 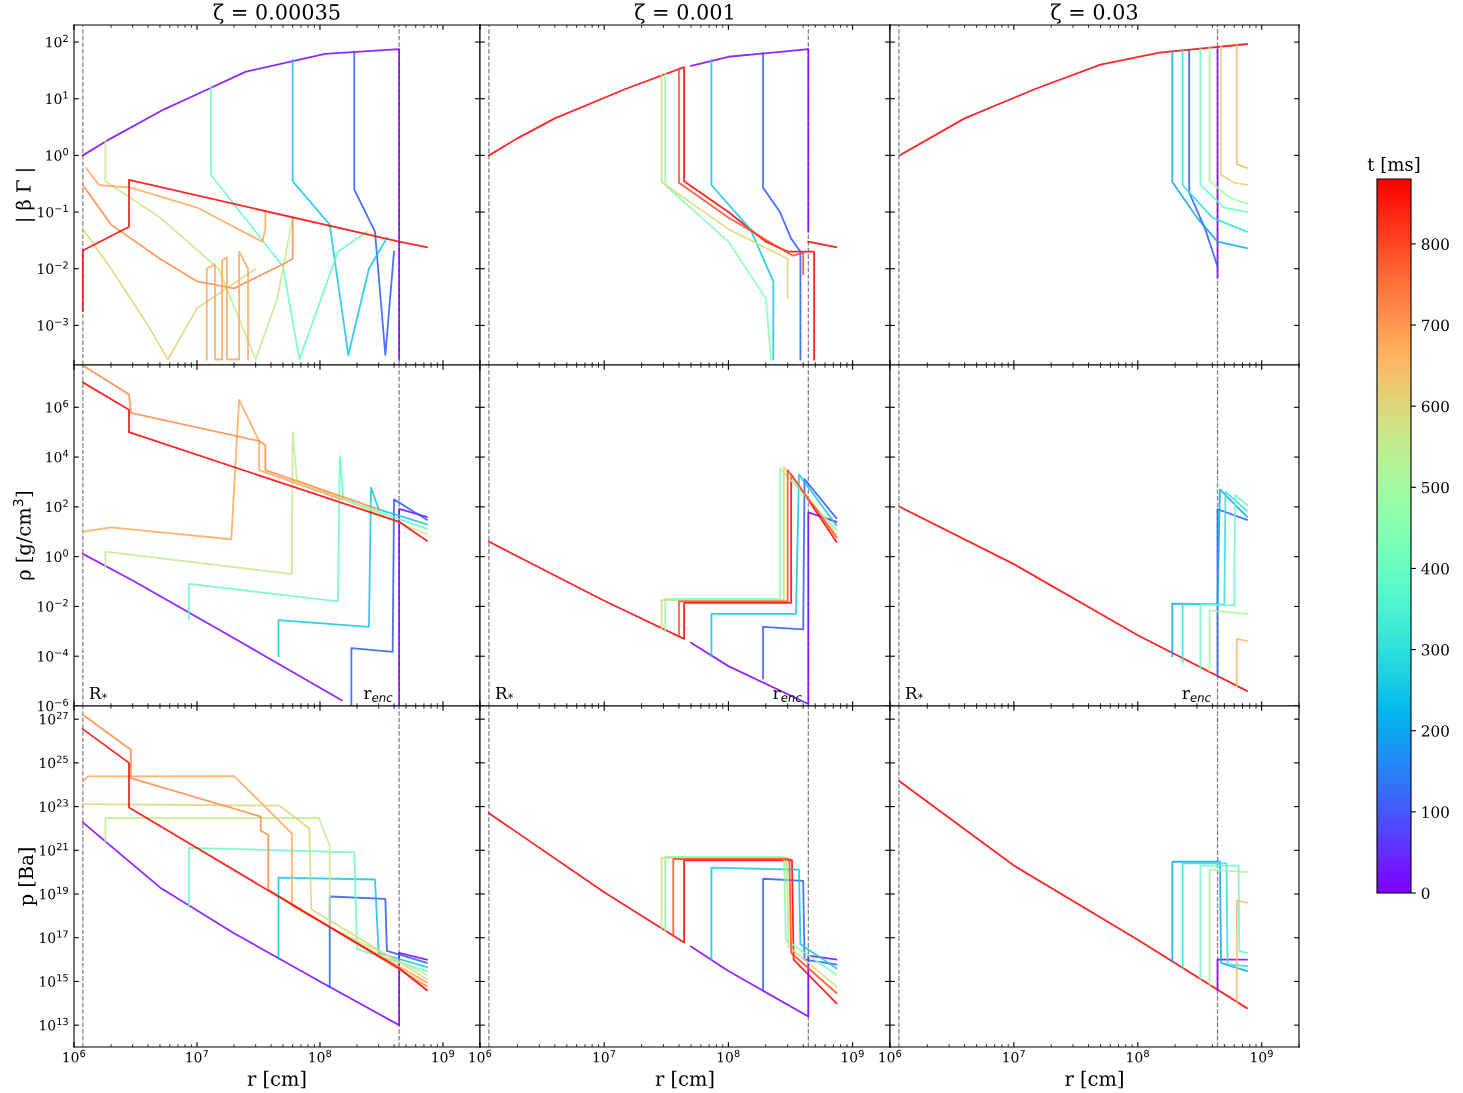 What do you see at coordinates (54, 1024) in the screenshot?
I see `y-tick-label: 10$^{13}$` at bounding box center [54, 1024].